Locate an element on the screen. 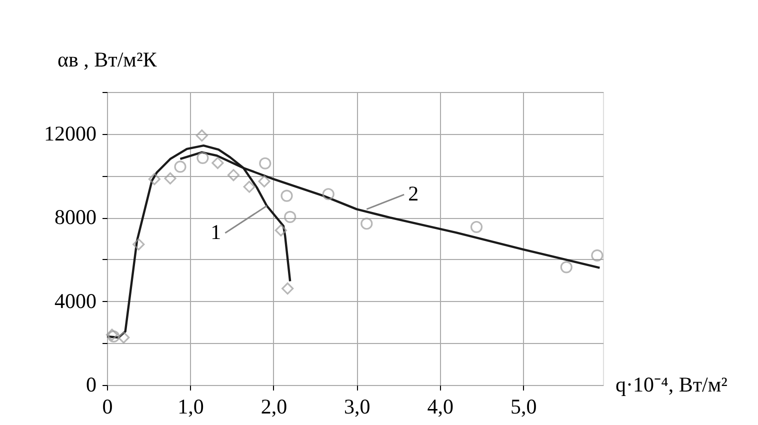  x-tick-label: 3,0 is located at coordinates (357, 406).